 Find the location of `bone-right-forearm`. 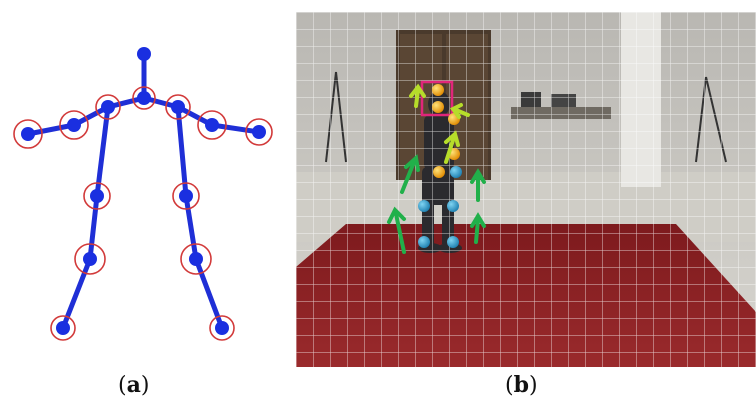

bone-right-forearm is located at coordinates (235, 128).